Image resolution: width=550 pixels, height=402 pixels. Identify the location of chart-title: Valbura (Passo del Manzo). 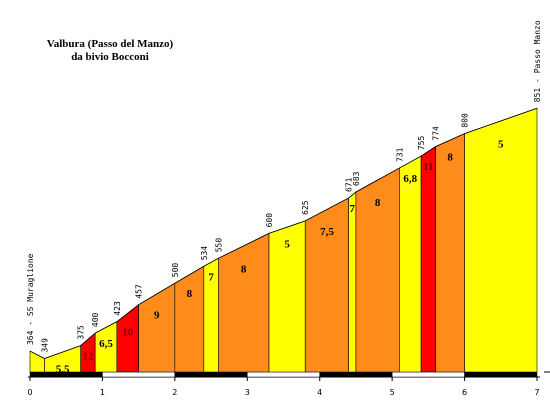
(110, 44).